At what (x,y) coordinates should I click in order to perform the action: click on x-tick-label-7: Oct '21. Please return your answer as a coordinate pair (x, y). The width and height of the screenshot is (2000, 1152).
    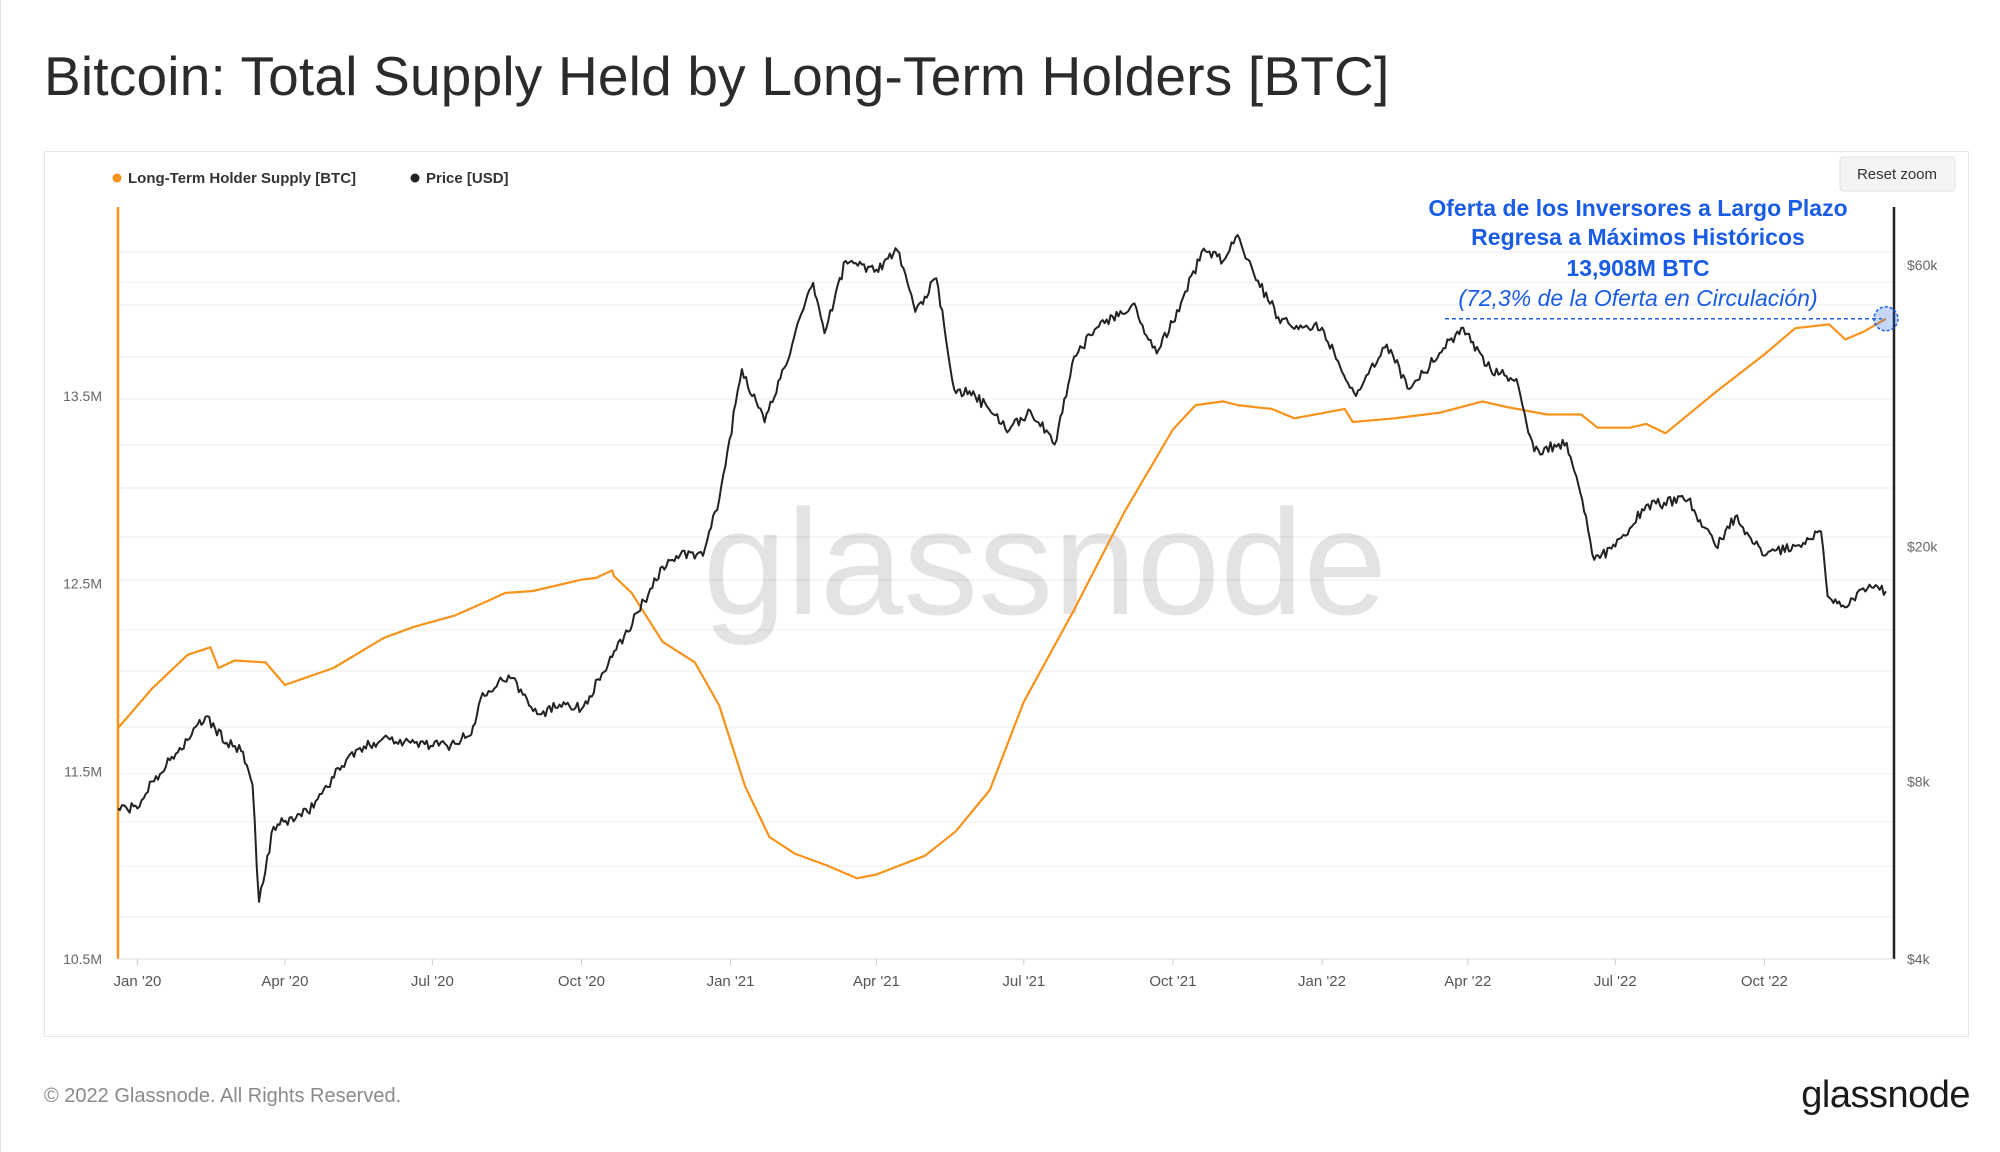
    Looking at the image, I should click on (1172, 981).